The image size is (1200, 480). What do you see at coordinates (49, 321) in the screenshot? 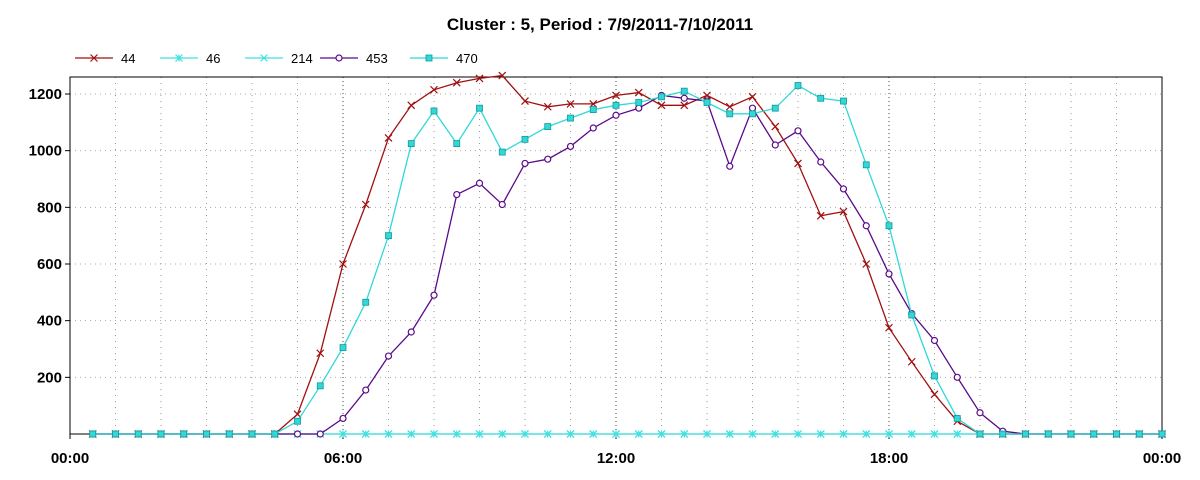
I see `y-tick-label: 400` at bounding box center [49, 321].